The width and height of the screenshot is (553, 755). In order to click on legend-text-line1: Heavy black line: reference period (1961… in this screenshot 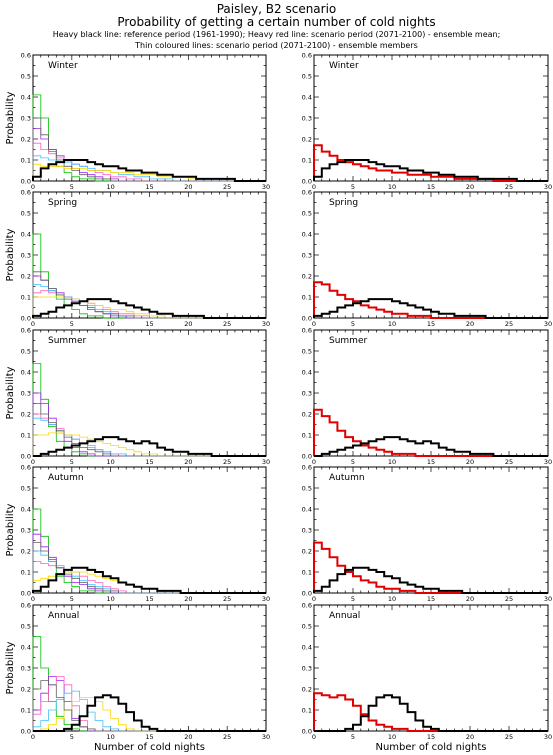, I will do `click(276, 34)`.